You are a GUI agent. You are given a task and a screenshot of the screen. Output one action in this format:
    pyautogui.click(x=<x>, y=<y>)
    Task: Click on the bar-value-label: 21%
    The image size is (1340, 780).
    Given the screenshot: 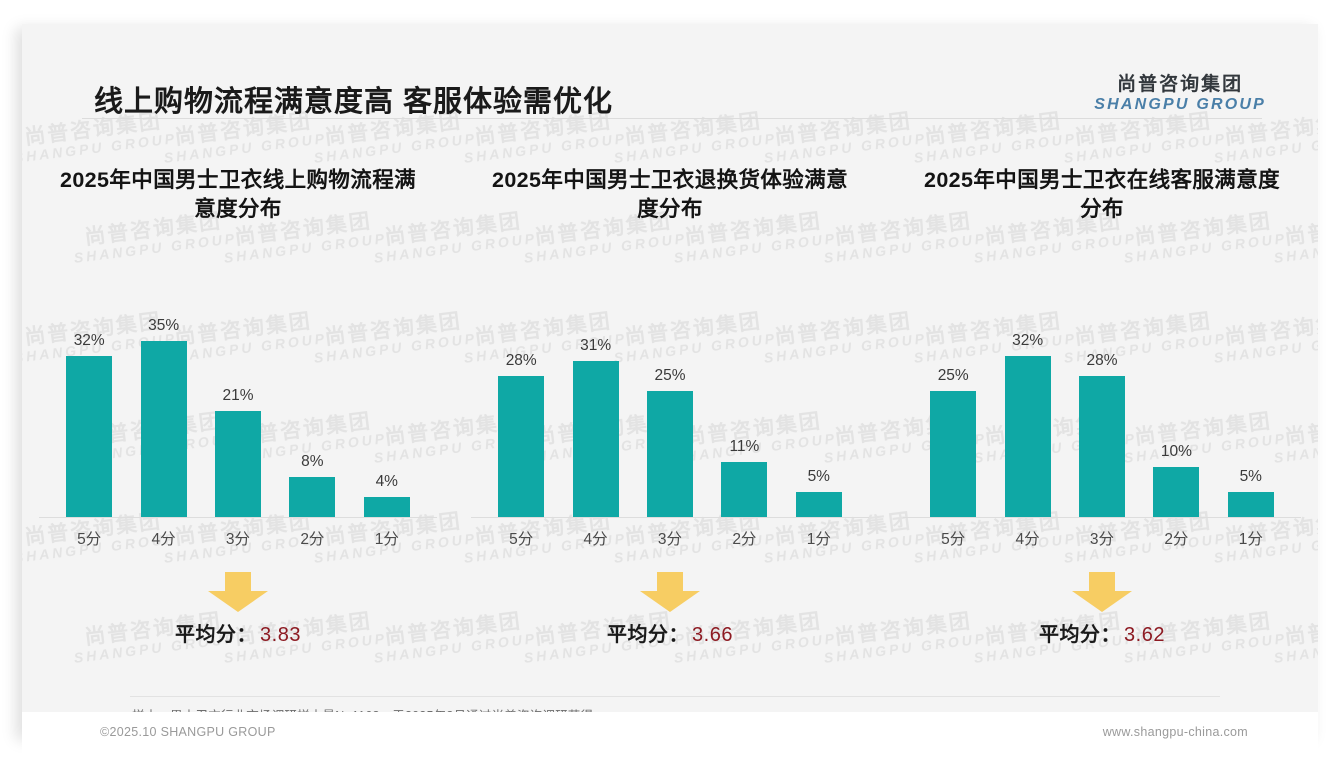 What is the action you would take?
    pyautogui.click(x=238, y=395)
    